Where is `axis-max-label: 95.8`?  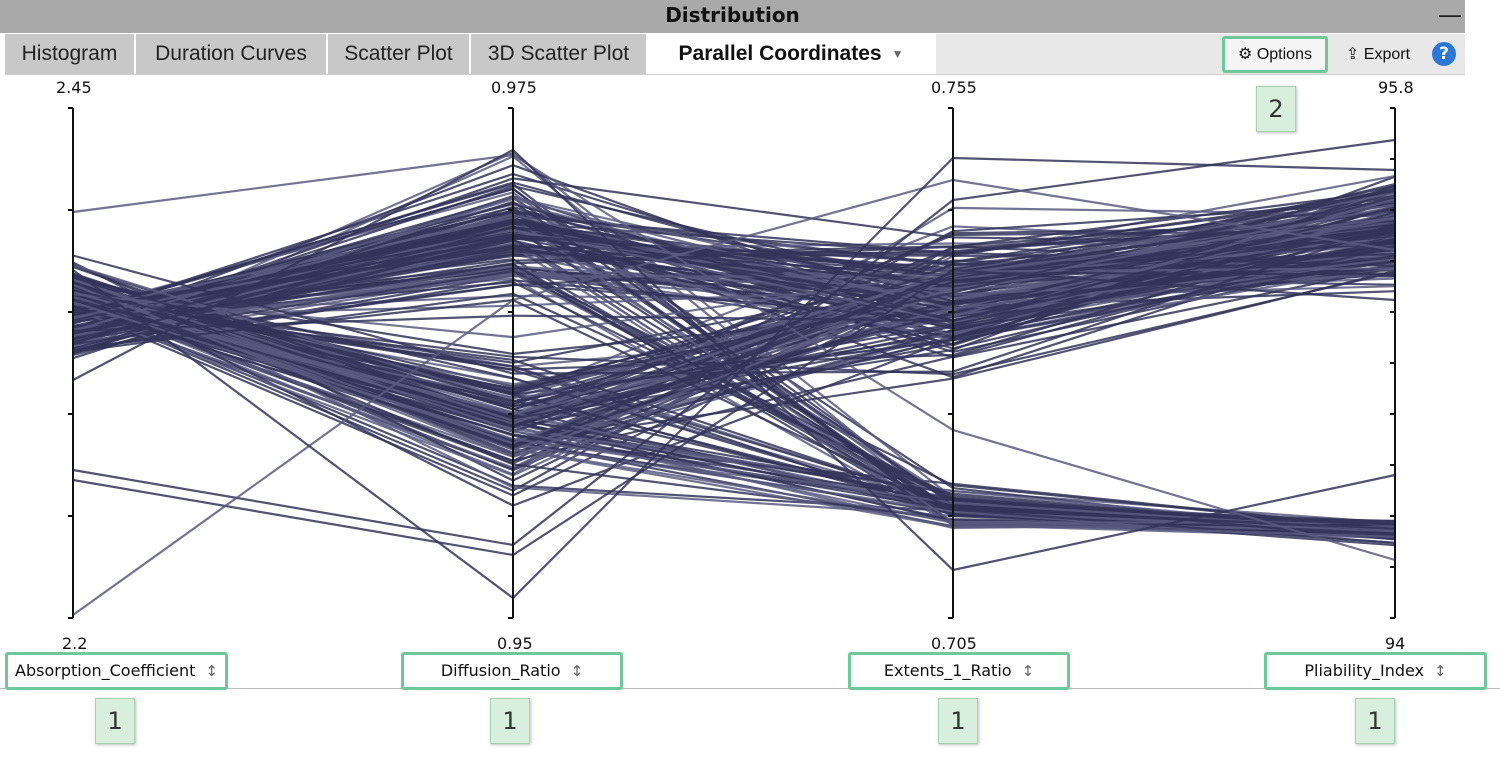 axis-max-label: 95.8 is located at coordinates (1396, 87).